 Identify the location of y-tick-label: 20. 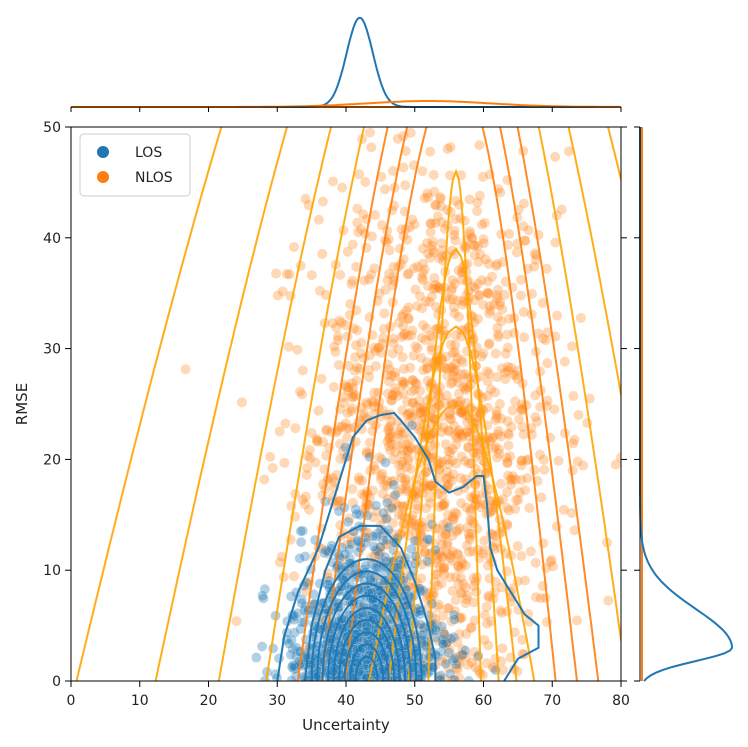
(52, 460).